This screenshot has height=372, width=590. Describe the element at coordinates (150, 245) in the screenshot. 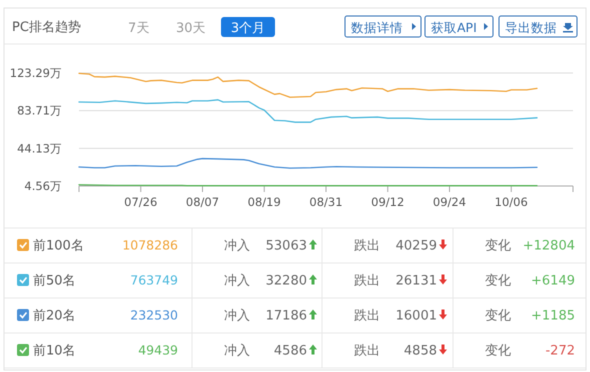

I see `text: 1078286` at that location.